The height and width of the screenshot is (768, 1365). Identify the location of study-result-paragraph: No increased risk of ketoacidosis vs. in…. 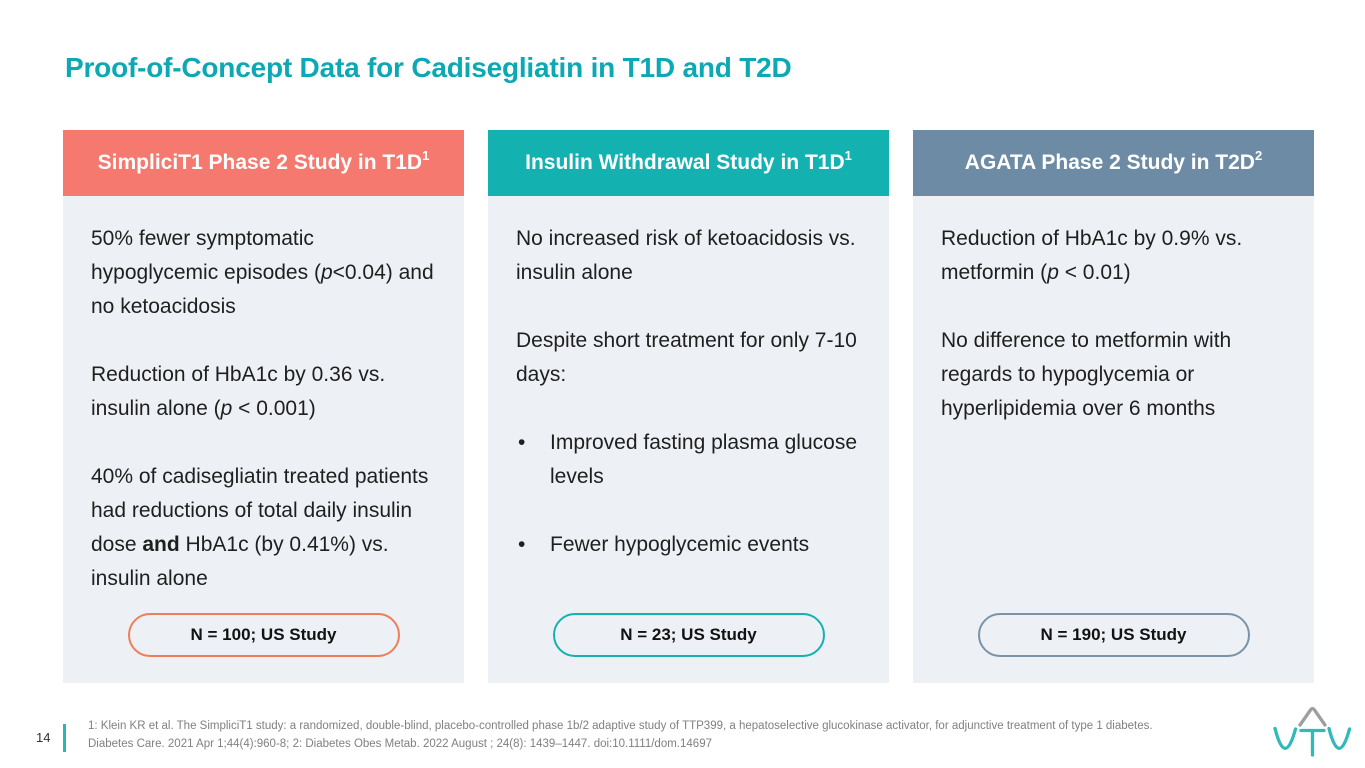
(686, 255).